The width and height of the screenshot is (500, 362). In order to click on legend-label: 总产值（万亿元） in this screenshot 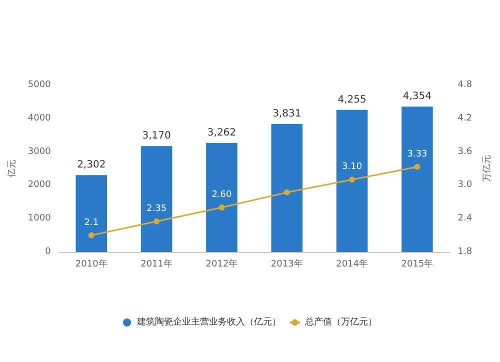, I will do `click(340, 322)`.